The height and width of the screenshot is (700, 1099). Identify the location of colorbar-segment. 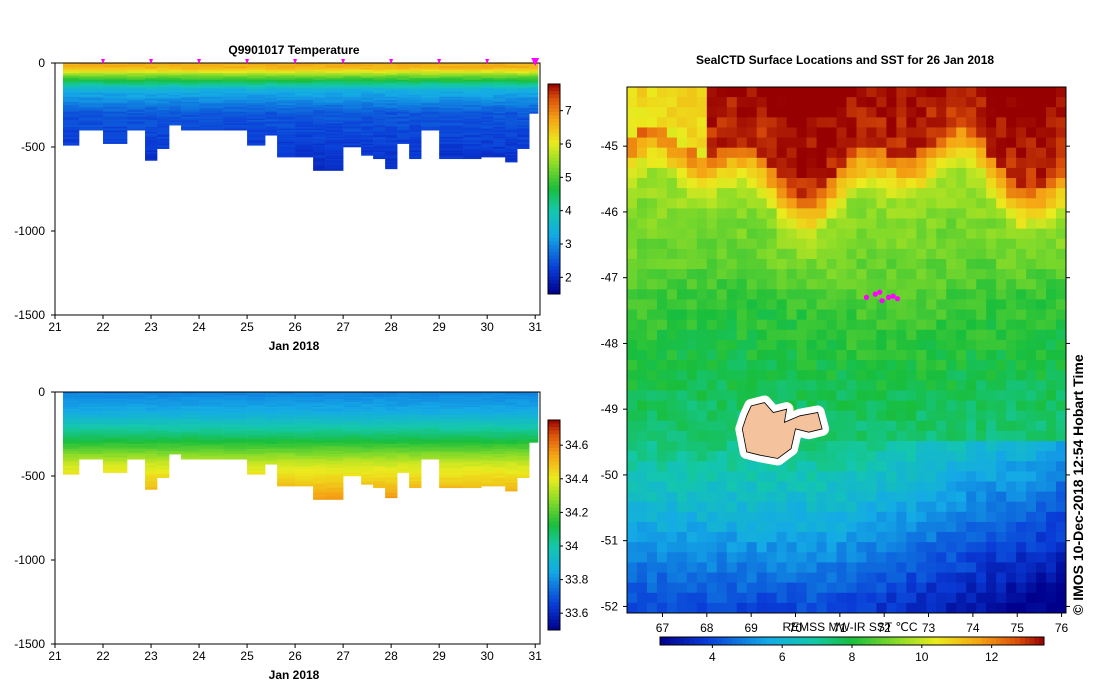
(554, 247).